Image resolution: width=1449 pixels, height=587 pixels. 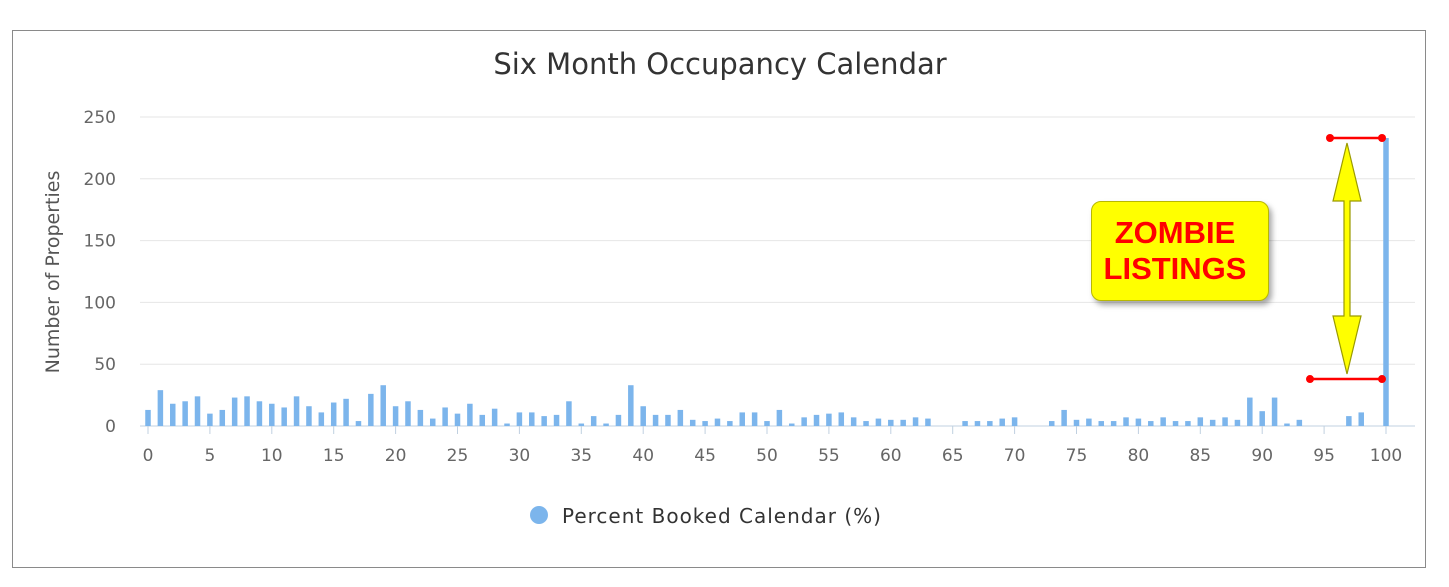 What do you see at coordinates (1015, 456) in the screenshot?
I see `x-tick-label: 70` at bounding box center [1015, 456].